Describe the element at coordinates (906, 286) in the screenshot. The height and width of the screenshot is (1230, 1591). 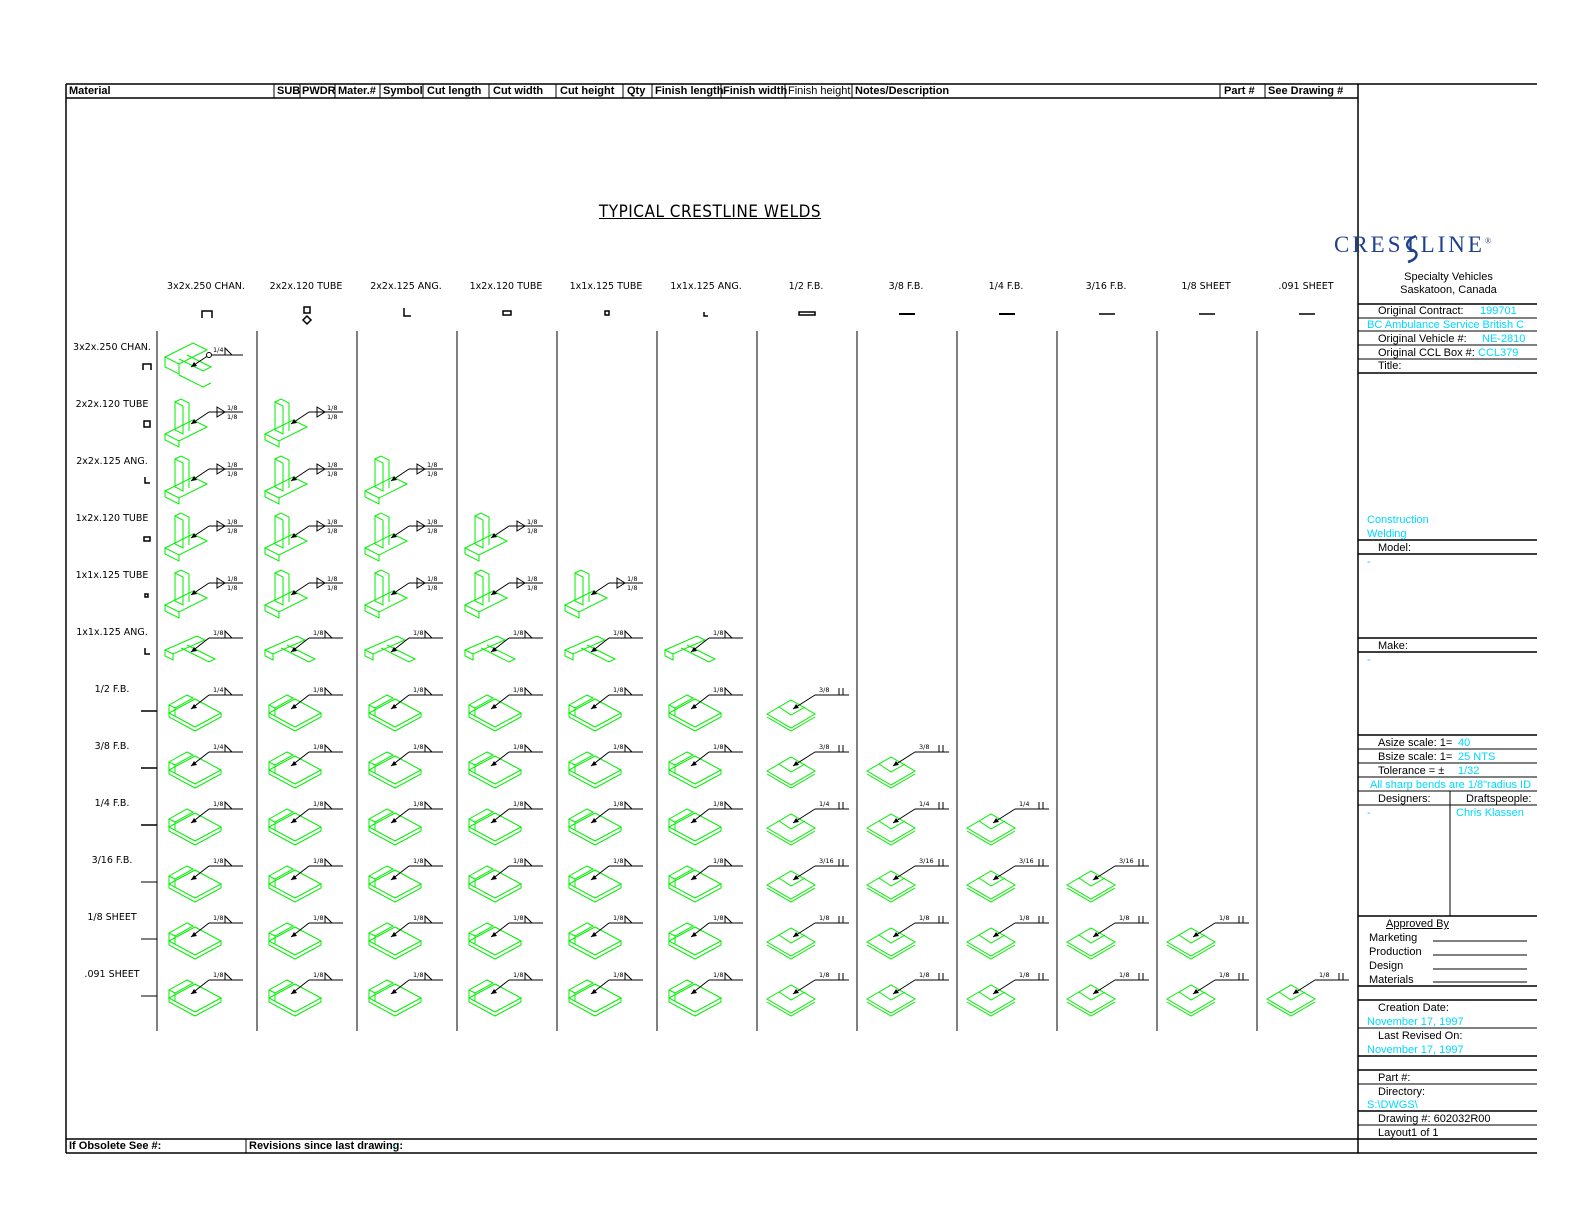
I see `column-header: 3/8 F.B.` at that location.